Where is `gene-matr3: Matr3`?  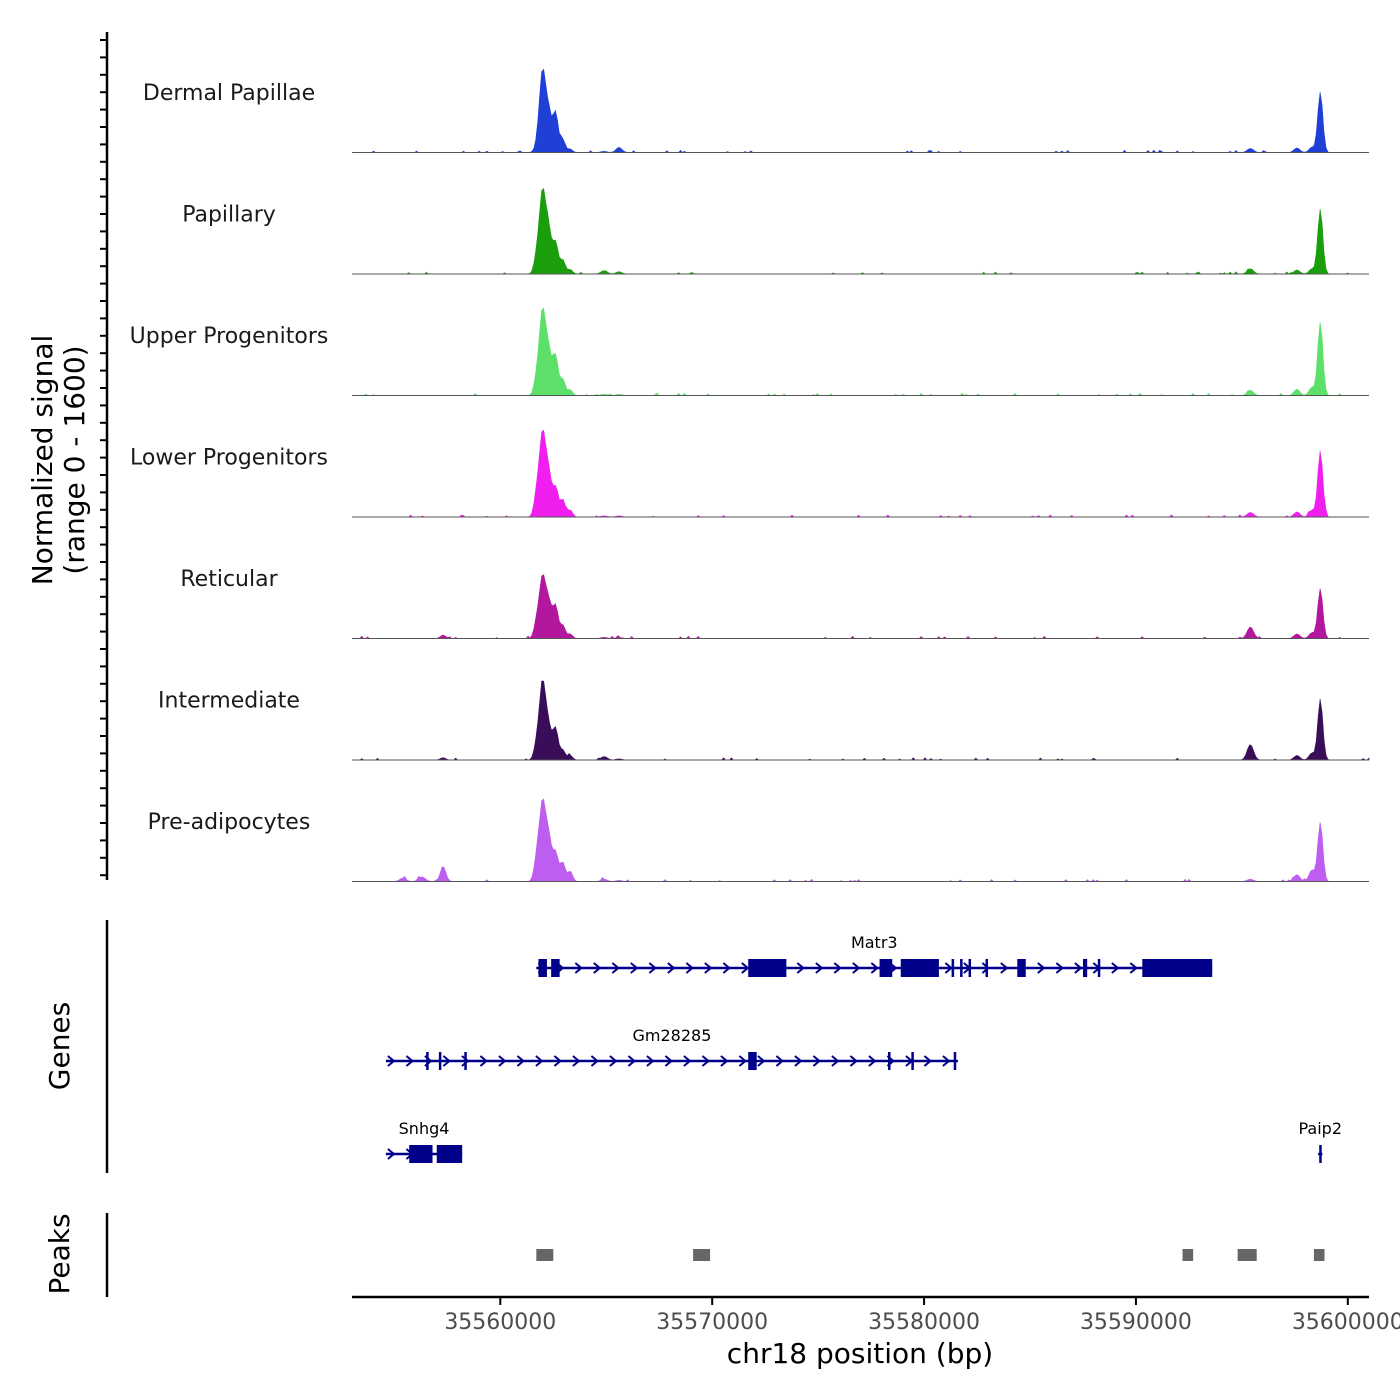 gene-matr3: Matr3 is located at coordinates (874, 955).